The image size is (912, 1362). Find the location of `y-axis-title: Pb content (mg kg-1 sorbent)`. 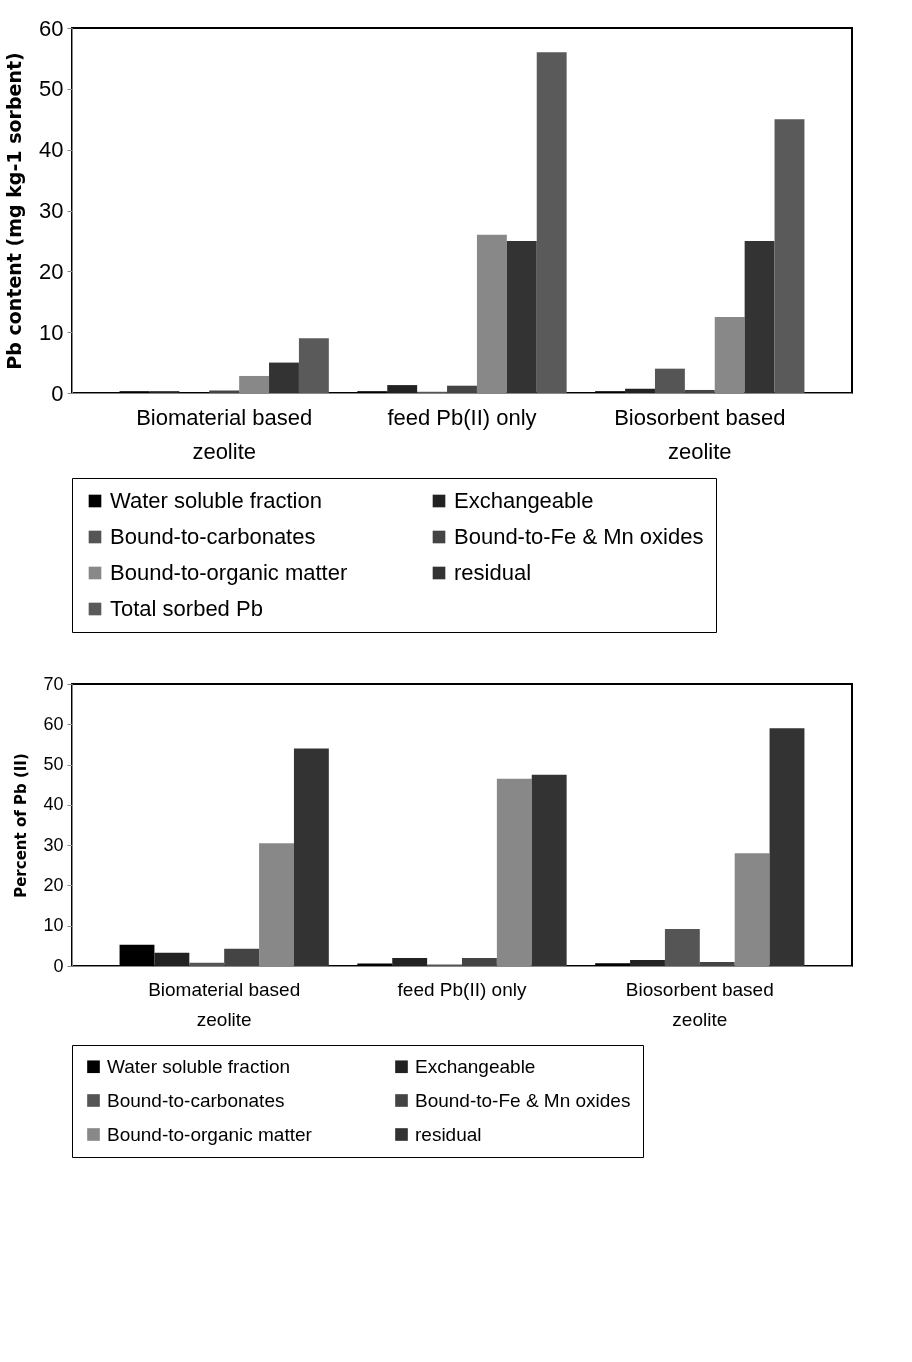

y-axis-title: Pb content (mg kg-1 sorbent) is located at coordinates (14, 211).